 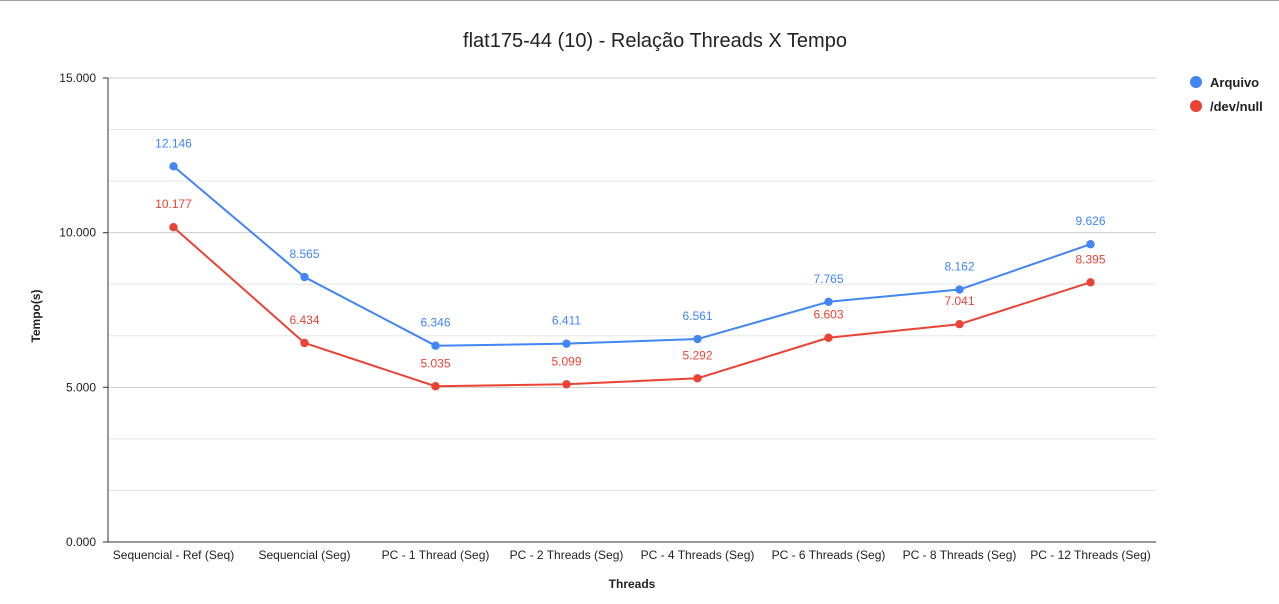 What do you see at coordinates (173, 143) in the screenshot?
I see `data-label: 12.146` at bounding box center [173, 143].